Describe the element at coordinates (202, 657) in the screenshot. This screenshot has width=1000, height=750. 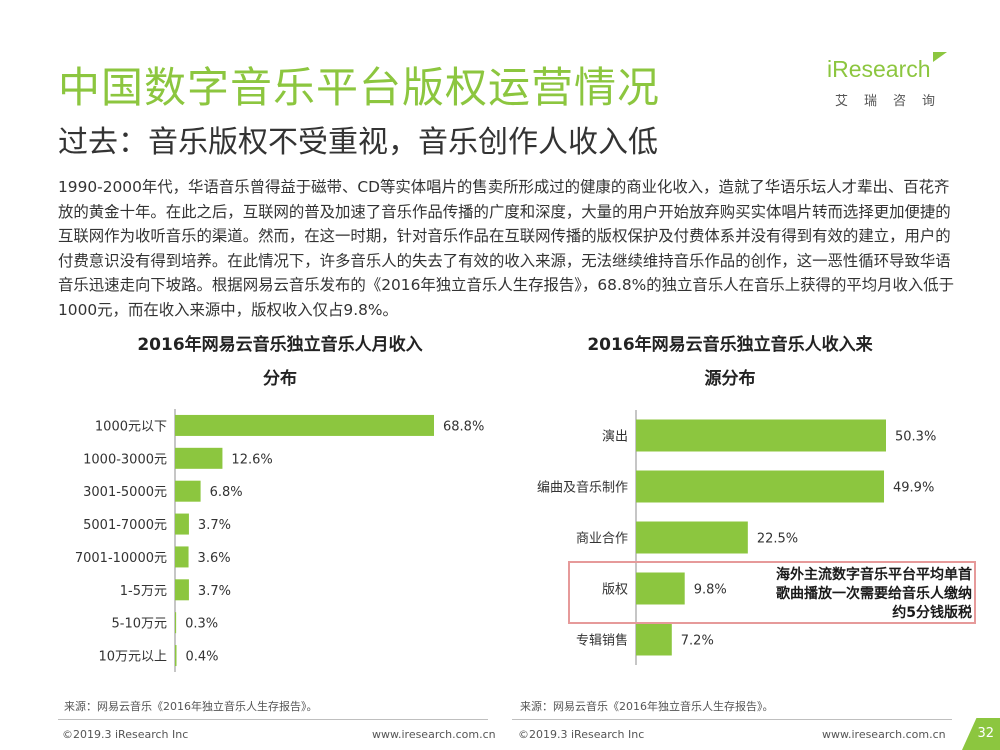
I see `value-label: 0.4%` at that location.